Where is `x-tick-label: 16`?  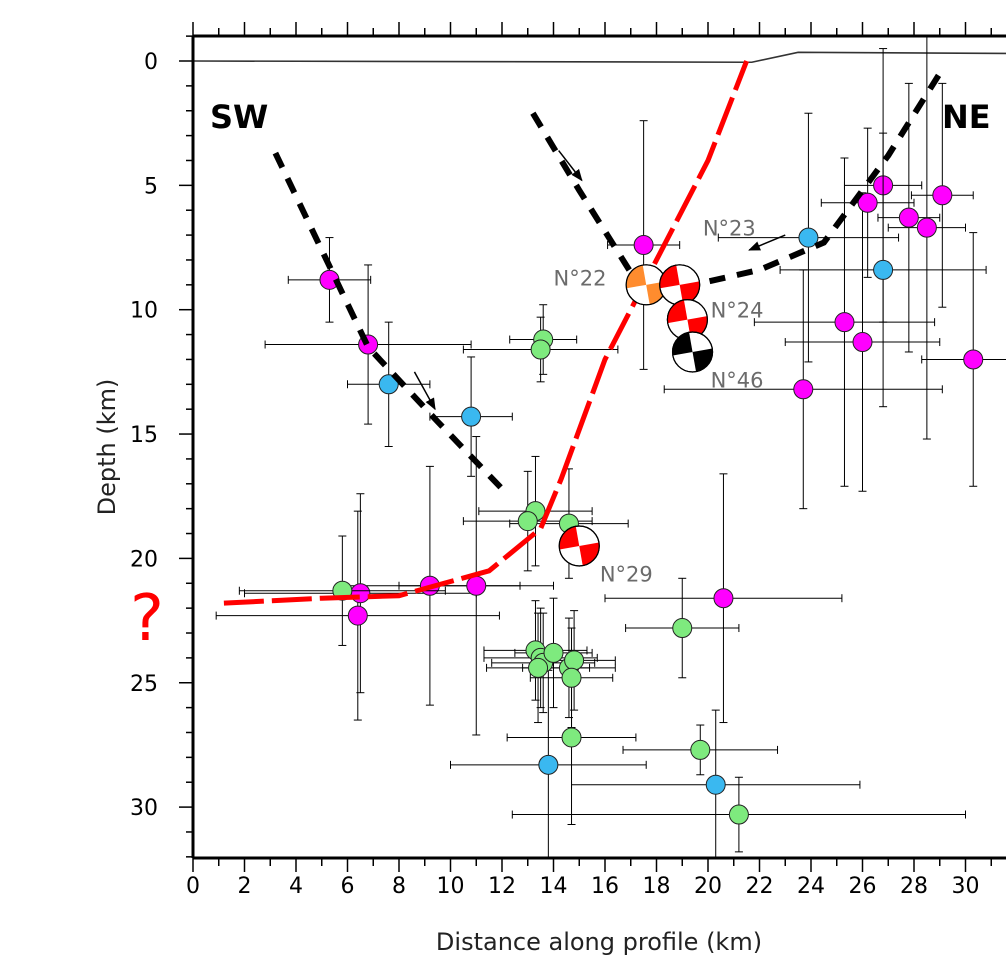
x-tick-label: 16 is located at coordinates (605, 886).